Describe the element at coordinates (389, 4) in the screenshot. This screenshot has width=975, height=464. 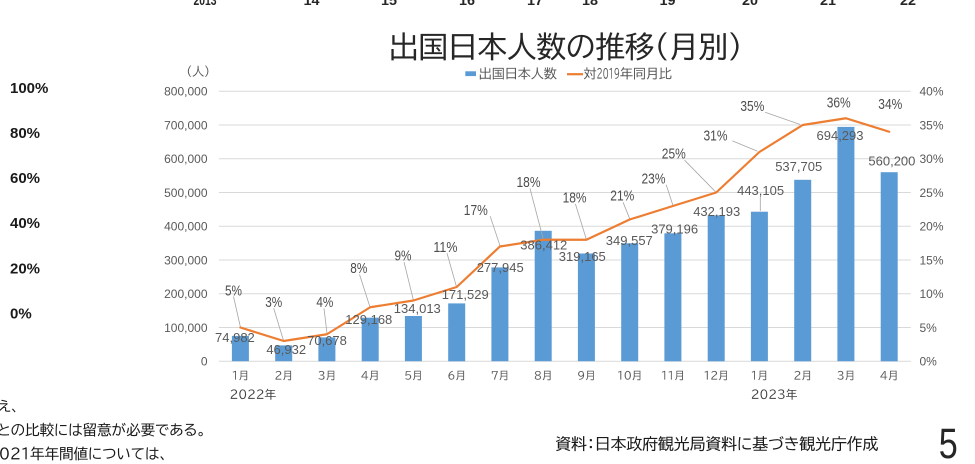
I see `svg-text: 15` at that location.